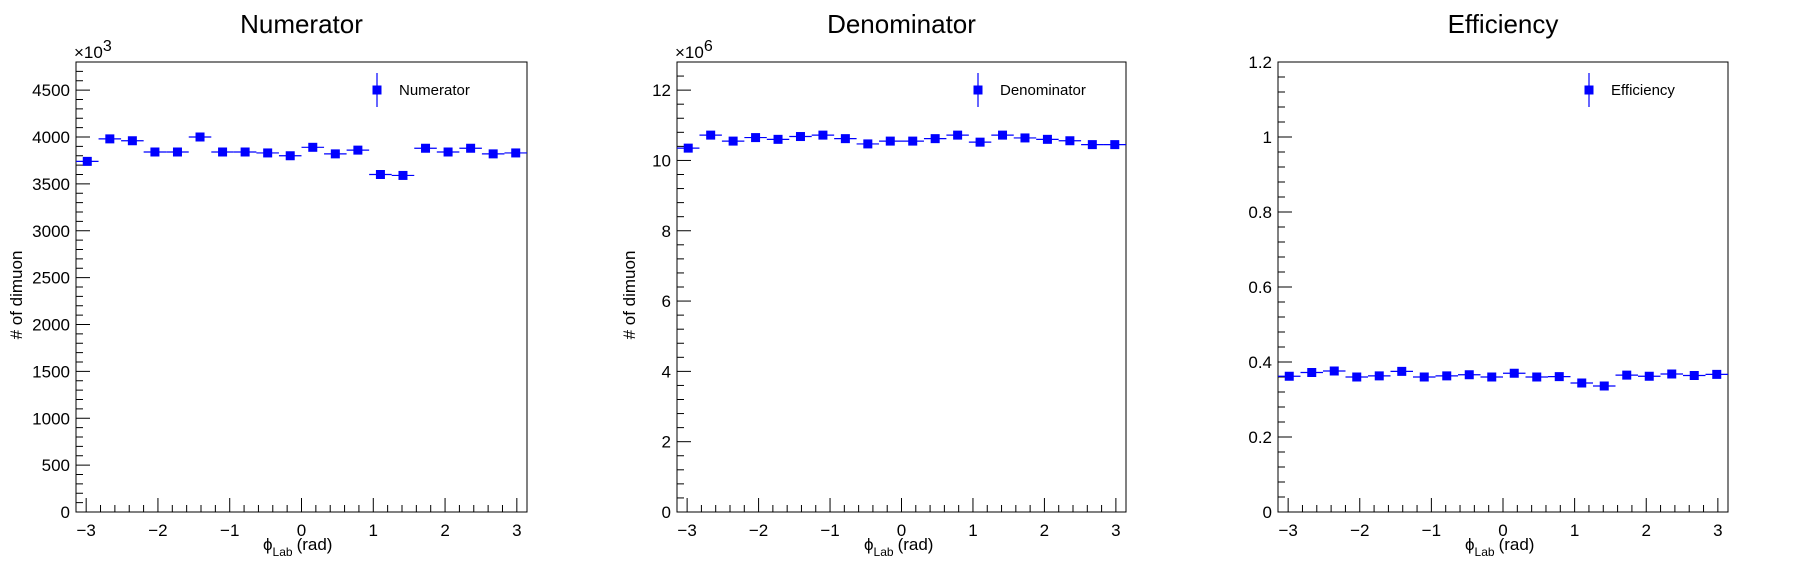 Image resolution: width=1796 pixels, height=572 pixels. I want to click on y-tick-label: 0.8, so click(1260, 212).